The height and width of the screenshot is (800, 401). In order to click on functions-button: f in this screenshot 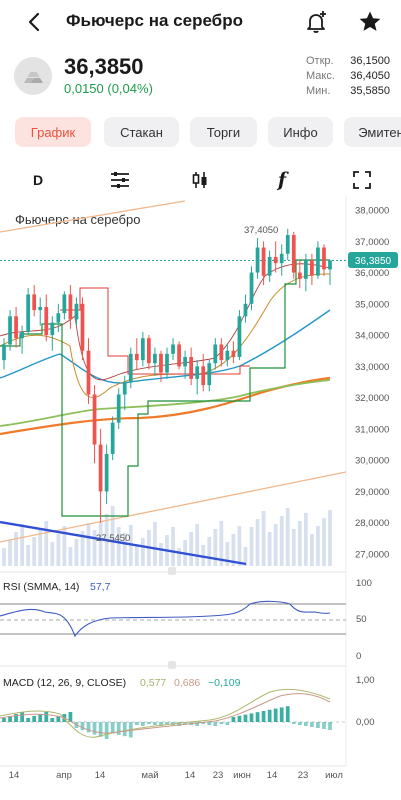, I will do `click(282, 180)`.